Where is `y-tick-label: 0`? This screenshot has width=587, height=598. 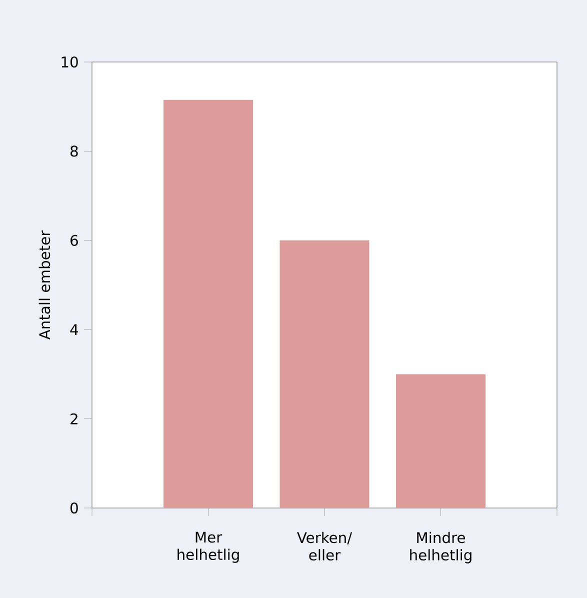 y-tick-label: 0 is located at coordinates (74, 508).